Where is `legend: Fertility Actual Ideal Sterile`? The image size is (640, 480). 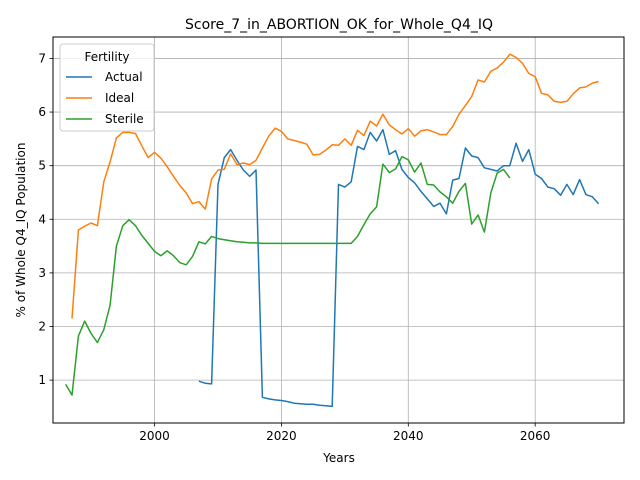
legend: Fertility Actual Ideal Sterile is located at coordinates (107, 87).